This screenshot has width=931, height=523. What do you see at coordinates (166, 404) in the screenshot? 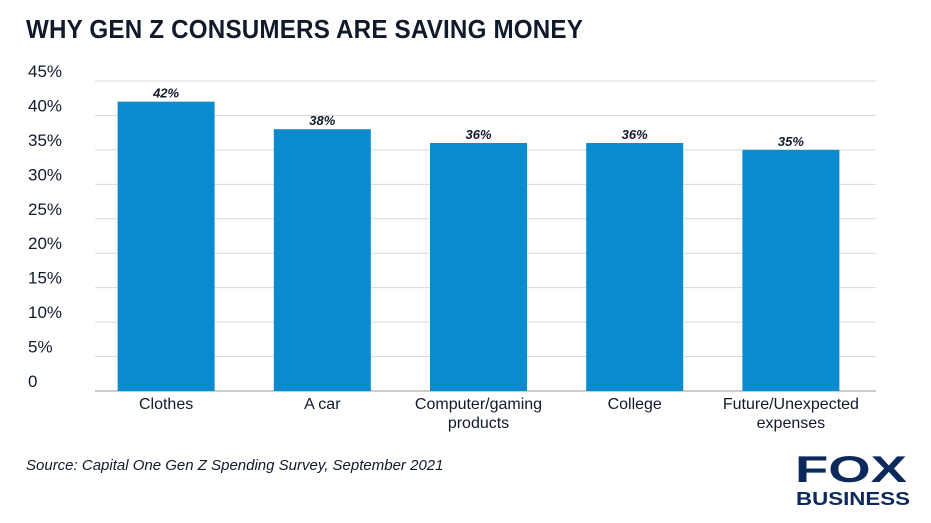
I see `x-category-label: Clothes` at bounding box center [166, 404].